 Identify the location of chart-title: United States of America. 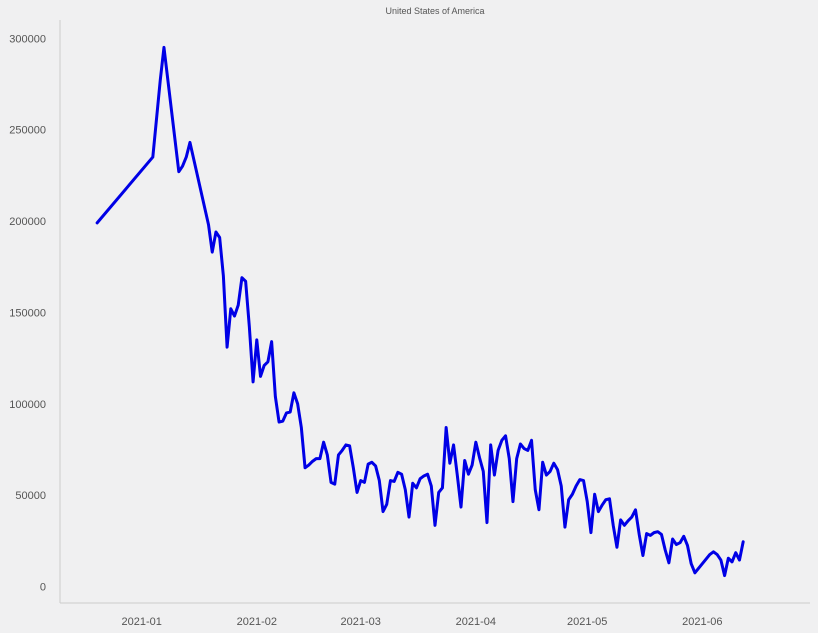
(434, 11).